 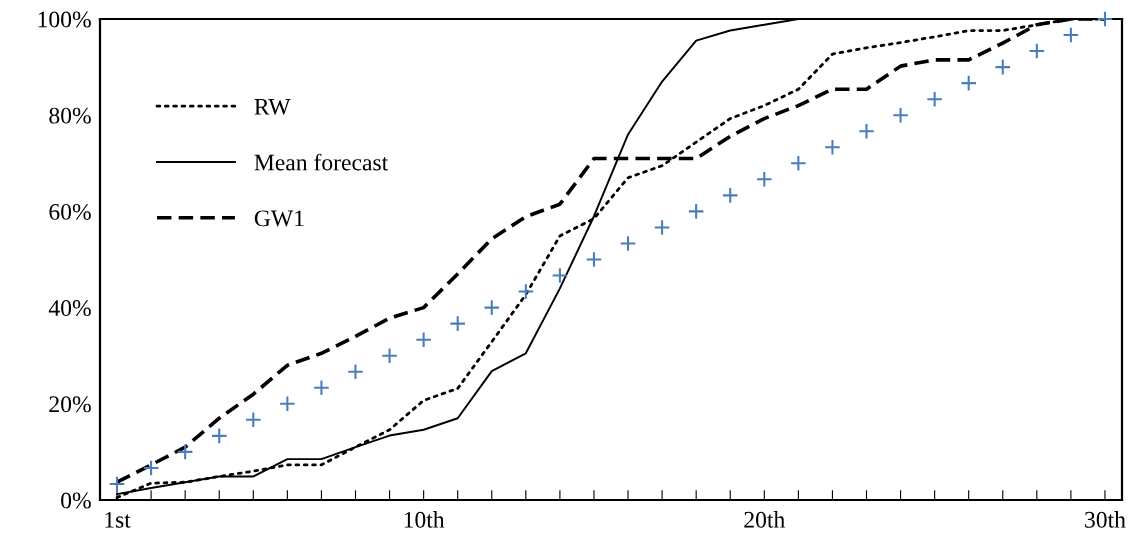 What do you see at coordinates (118, 519) in the screenshot?
I see `x-tick-label: 1st` at bounding box center [118, 519].